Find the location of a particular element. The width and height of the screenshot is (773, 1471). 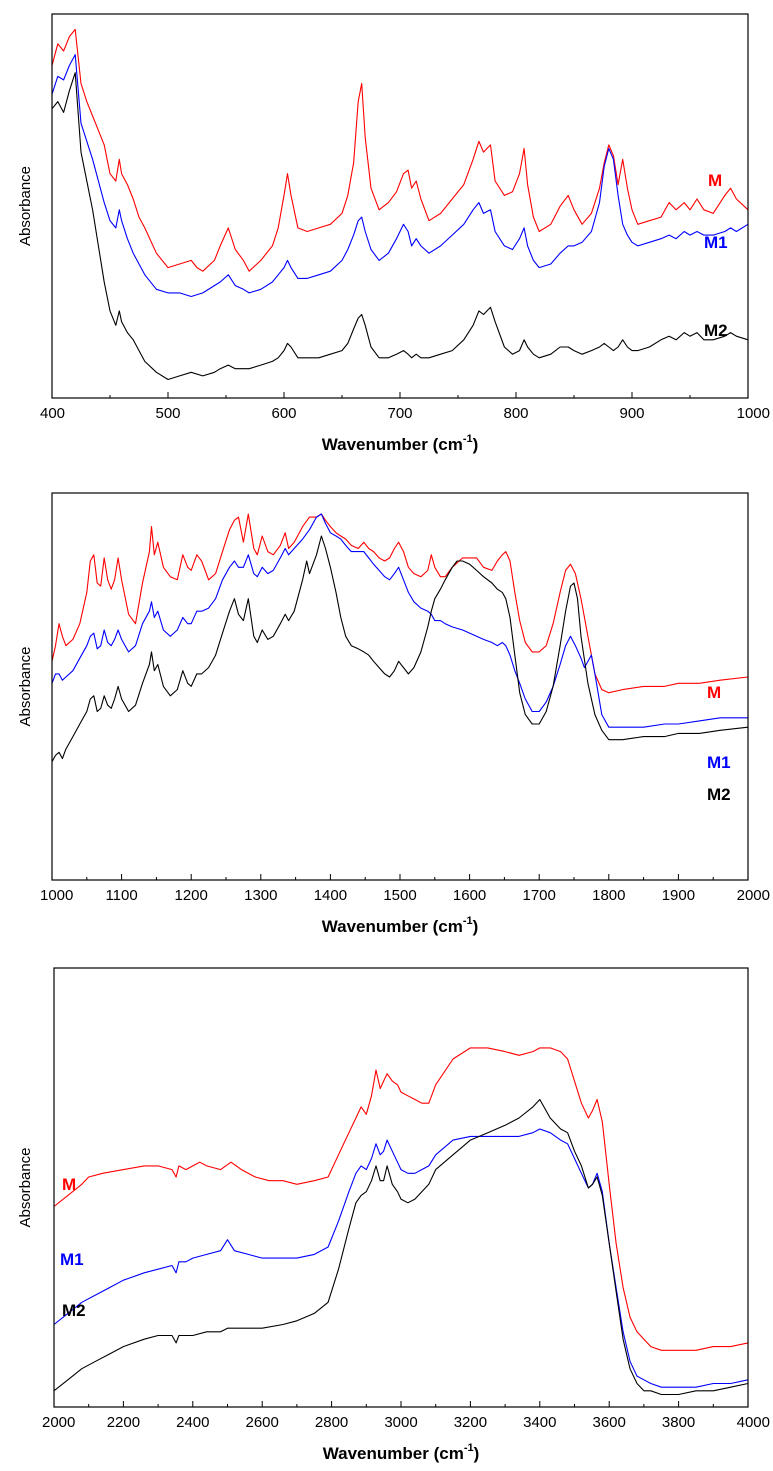

x-tick-label: 1800 is located at coordinates (608, 895).